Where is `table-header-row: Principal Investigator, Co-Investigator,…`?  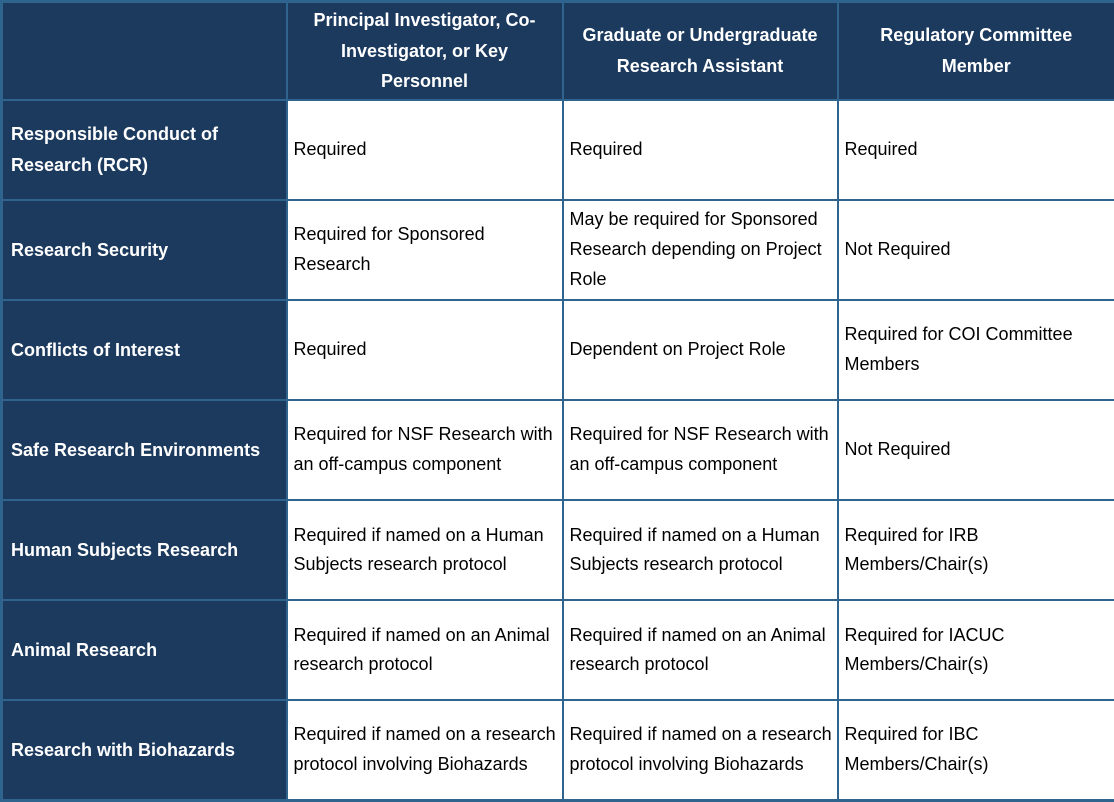 table-header-row: Principal Investigator, Co-Investigator,… is located at coordinates (557, 50).